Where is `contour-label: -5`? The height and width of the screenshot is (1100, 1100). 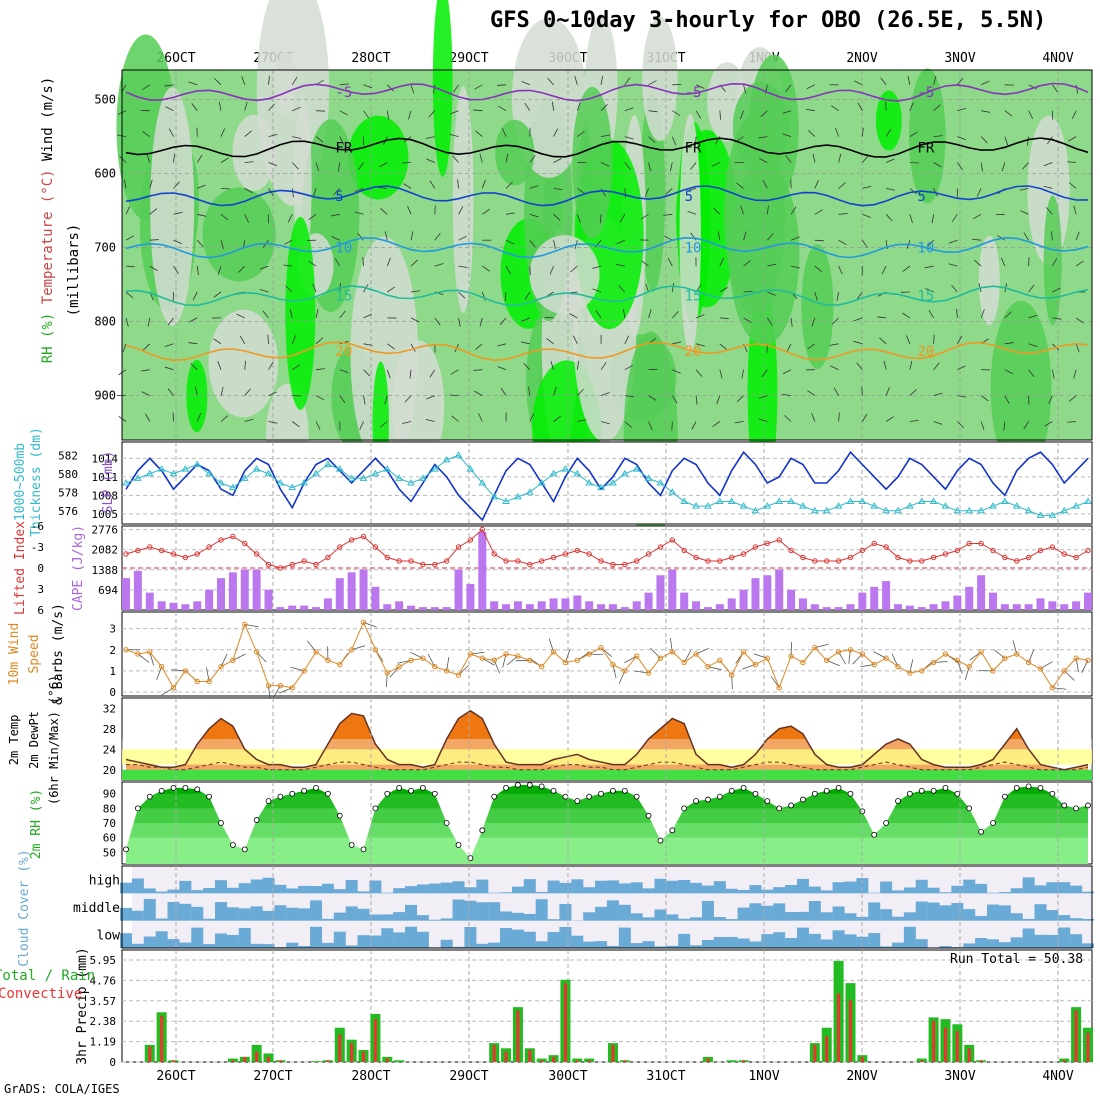
contour-label: -5 is located at coordinates (925, 93).